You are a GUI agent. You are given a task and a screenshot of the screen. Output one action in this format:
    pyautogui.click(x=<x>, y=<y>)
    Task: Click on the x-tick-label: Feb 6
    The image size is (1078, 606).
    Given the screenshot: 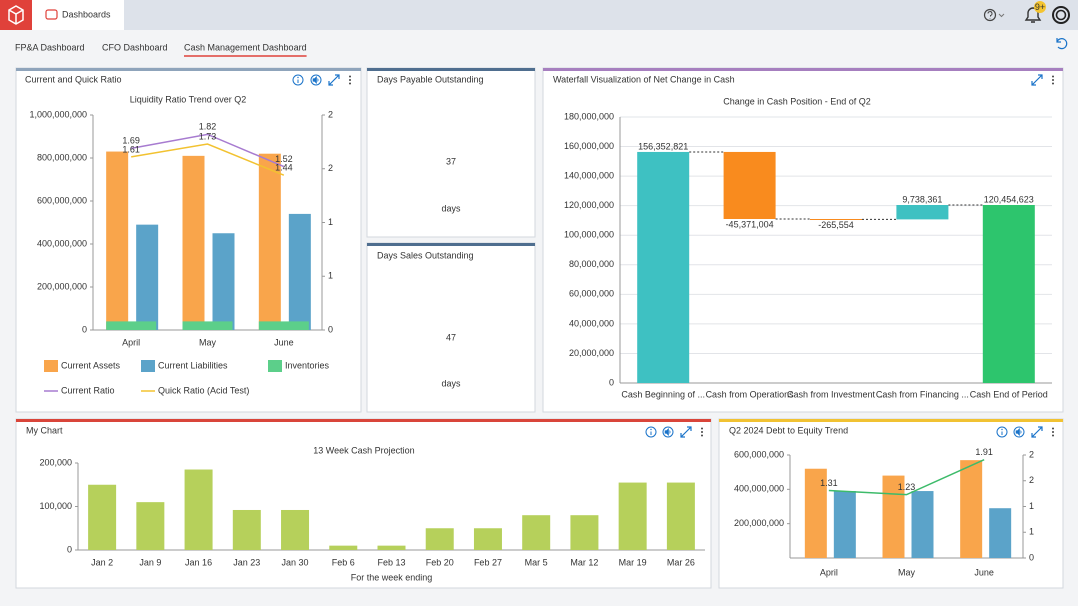 What is the action you would take?
    pyautogui.click(x=343, y=562)
    